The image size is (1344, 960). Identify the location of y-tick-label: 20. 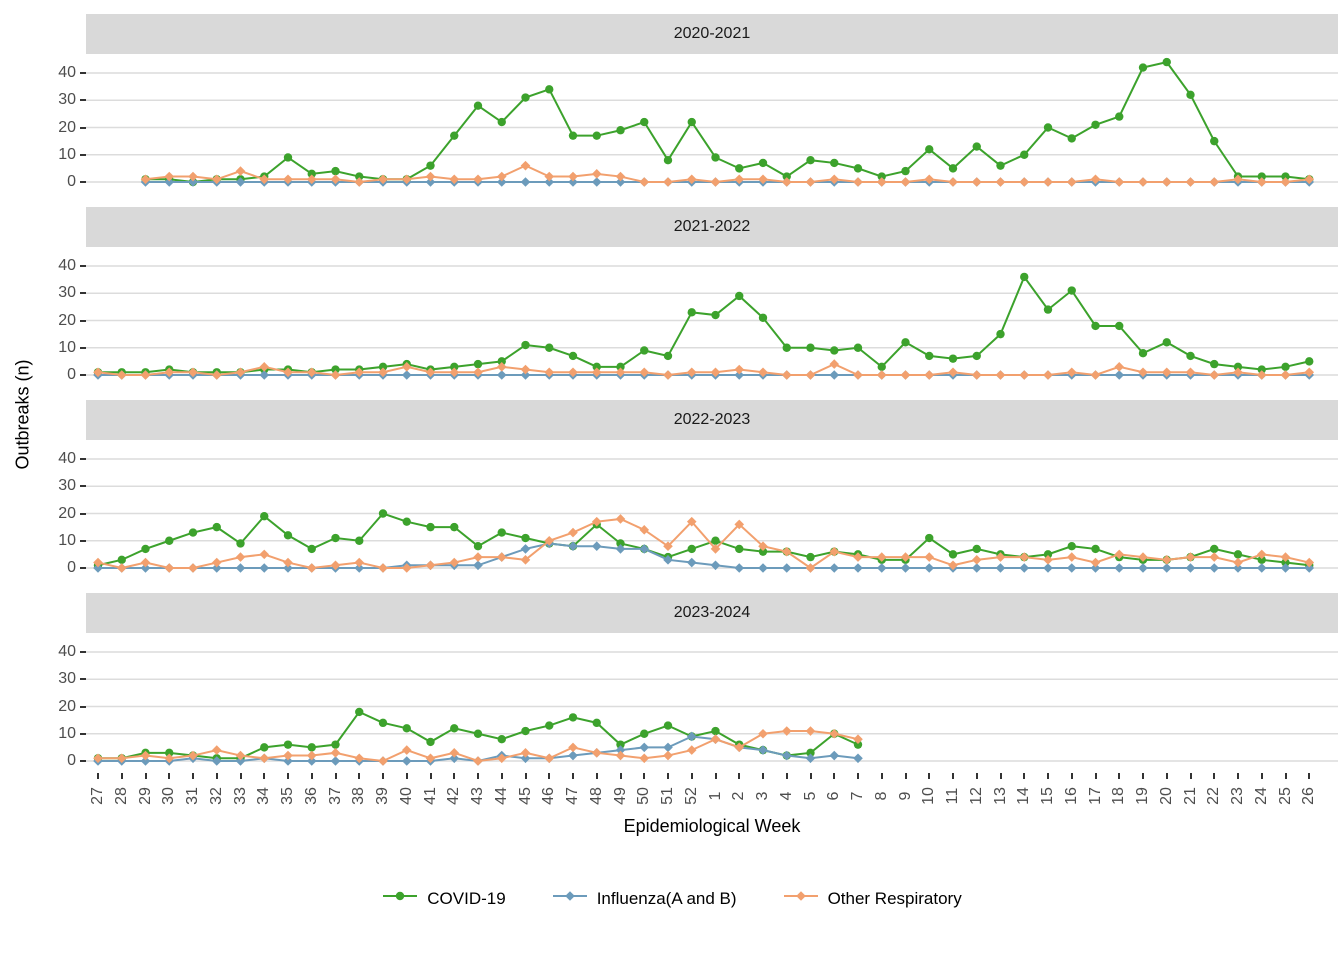
(67, 513).